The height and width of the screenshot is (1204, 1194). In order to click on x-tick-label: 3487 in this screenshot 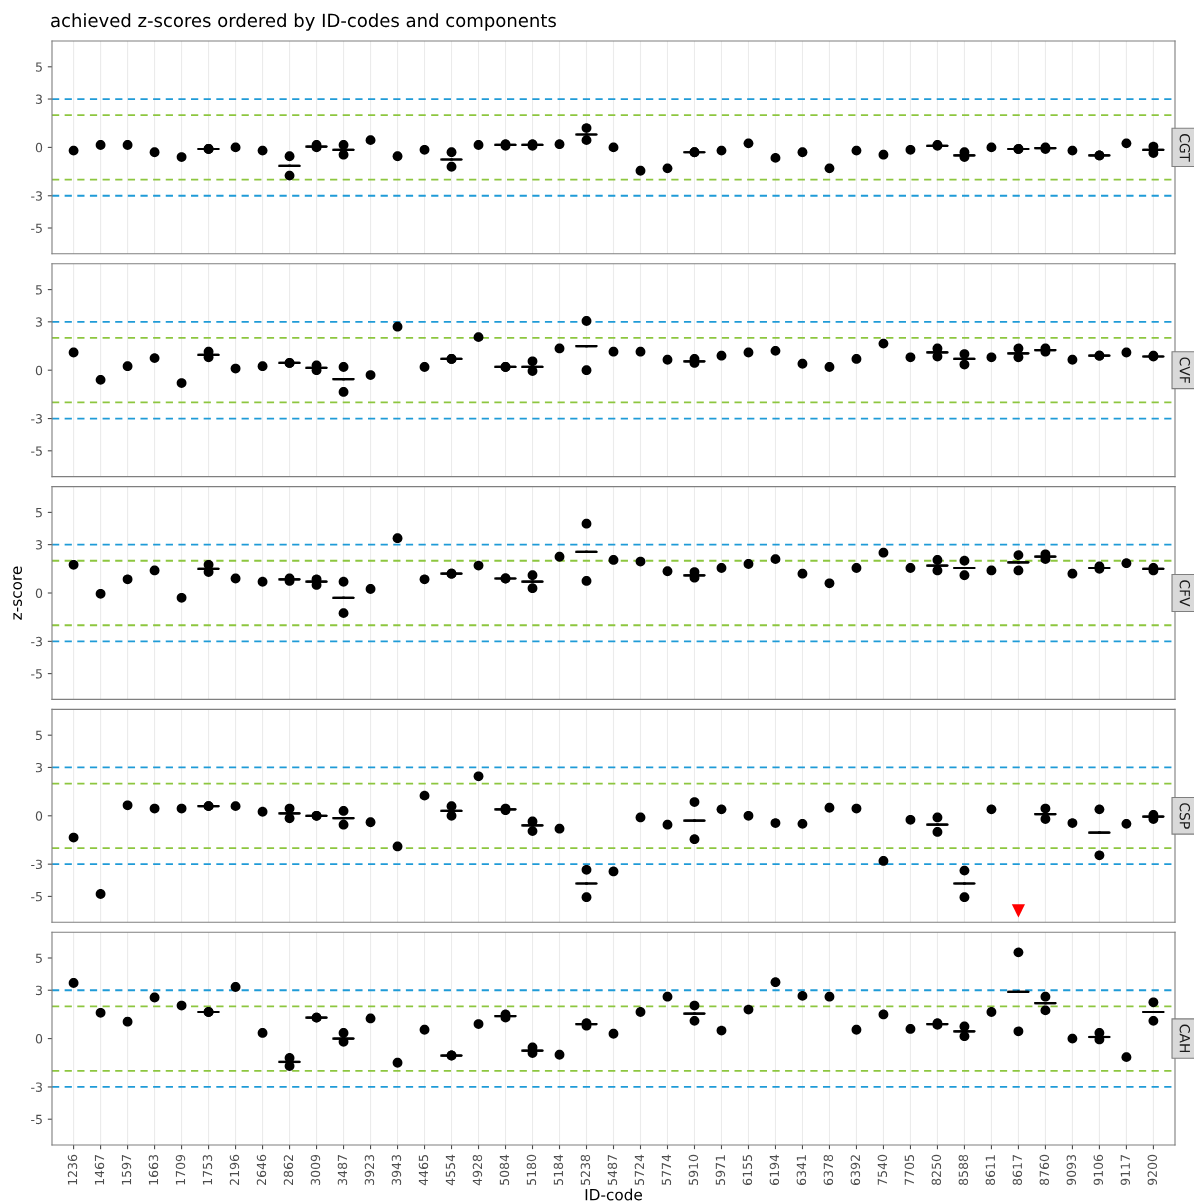, I will do `click(342, 1170)`.